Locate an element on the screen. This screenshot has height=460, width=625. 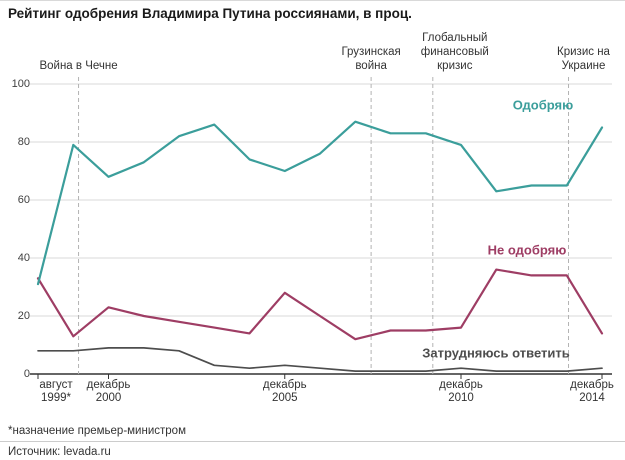
x-axis-label-line: 2010 is located at coordinates (461, 398).